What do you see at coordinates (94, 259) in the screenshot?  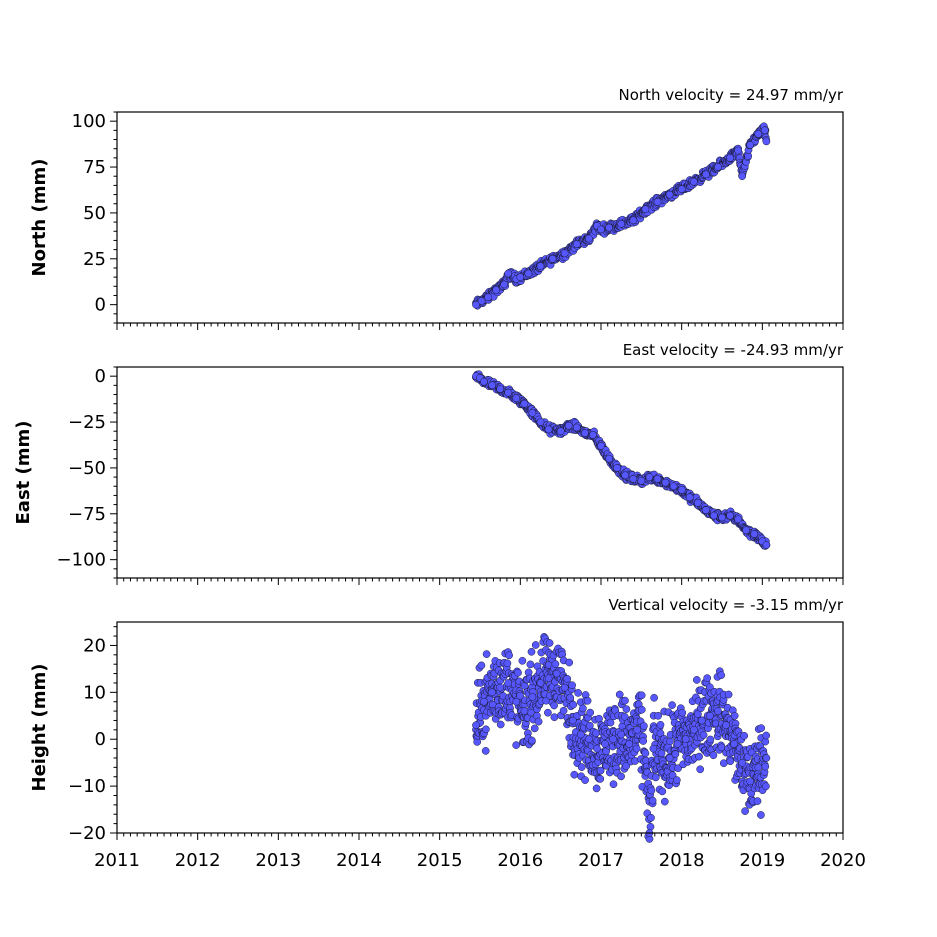 I see `y-tick-label: 25` at bounding box center [94, 259].